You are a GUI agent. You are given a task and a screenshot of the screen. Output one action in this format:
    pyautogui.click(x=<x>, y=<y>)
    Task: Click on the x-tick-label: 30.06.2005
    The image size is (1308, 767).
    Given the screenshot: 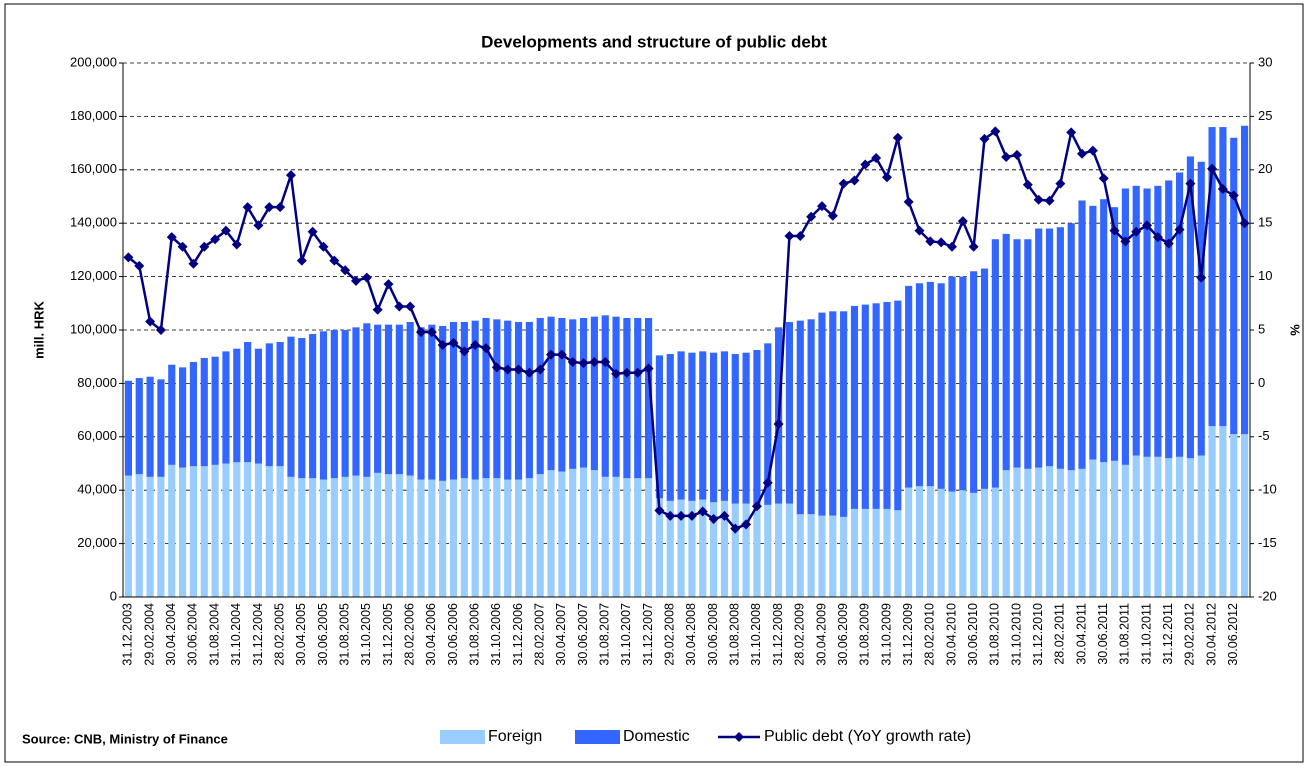 What is the action you would take?
    pyautogui.click(x=323, y=634)
    